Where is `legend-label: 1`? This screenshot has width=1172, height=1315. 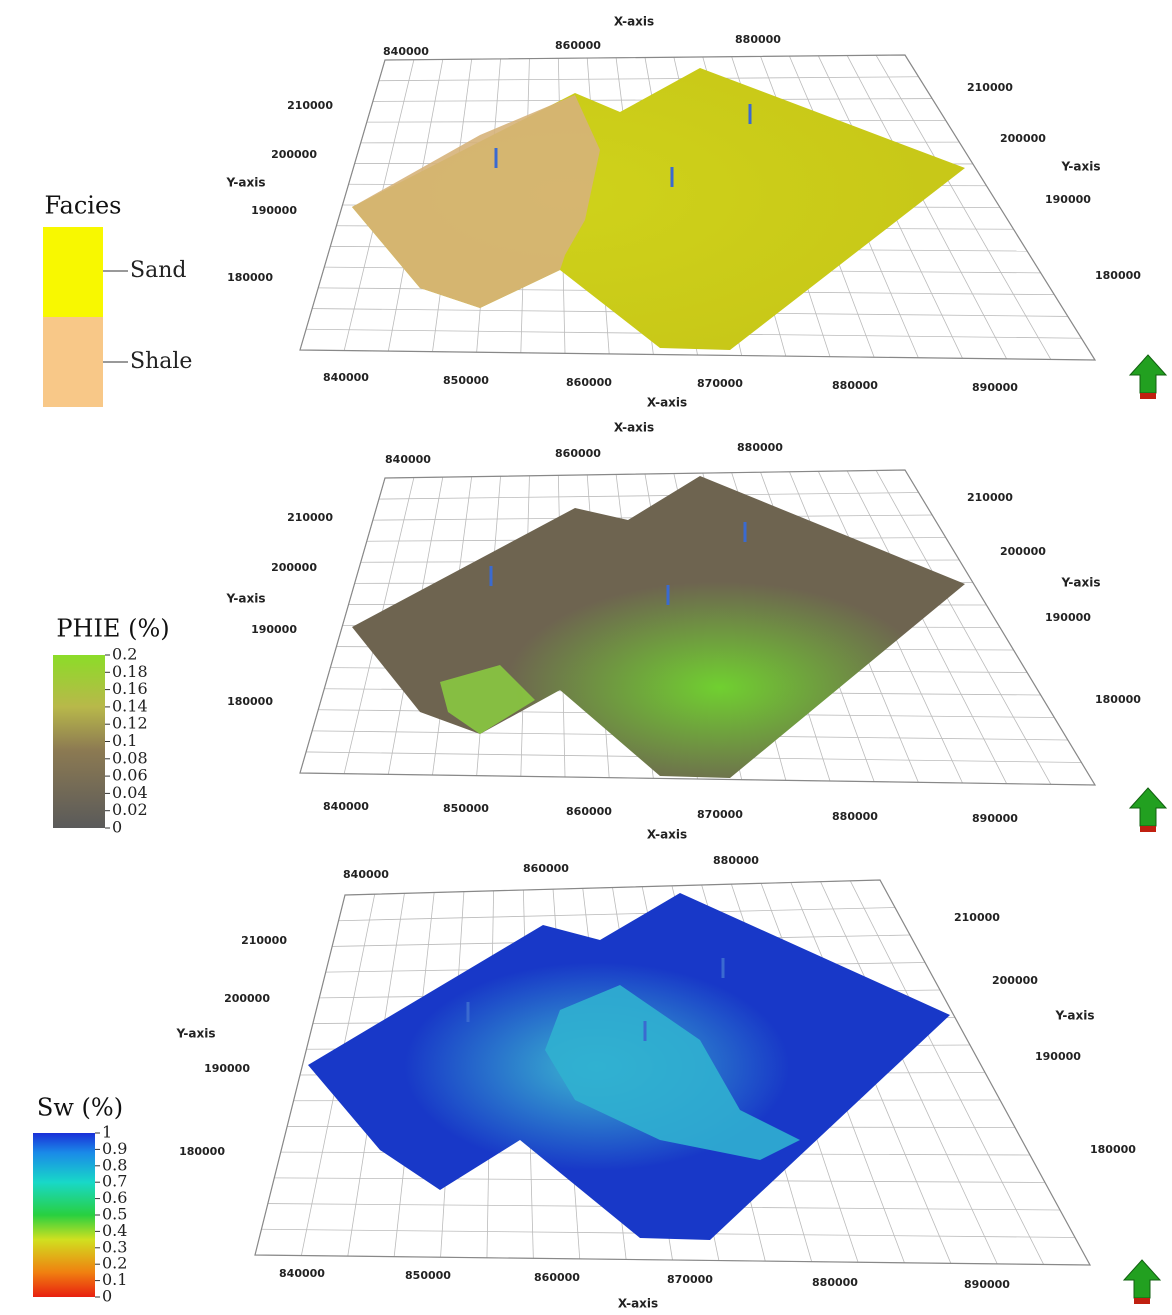
legend-label: 1 is located at coordinates (107, 1132).